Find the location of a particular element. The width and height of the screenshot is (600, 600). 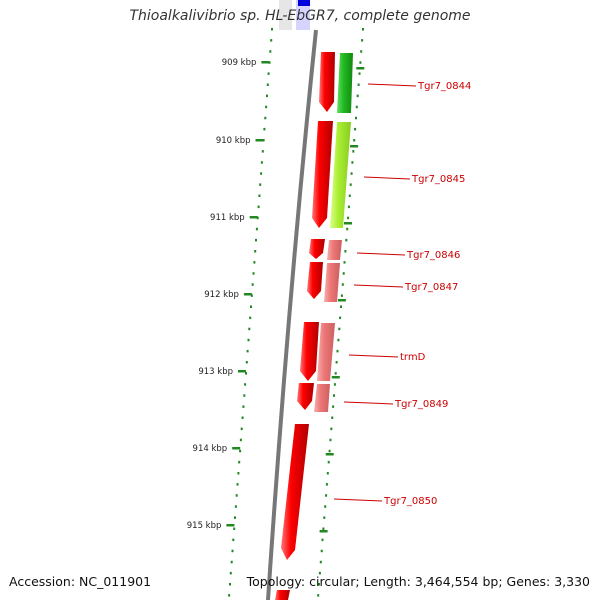

gene-arrow-0846-forward is located at coordinates (317, 249).